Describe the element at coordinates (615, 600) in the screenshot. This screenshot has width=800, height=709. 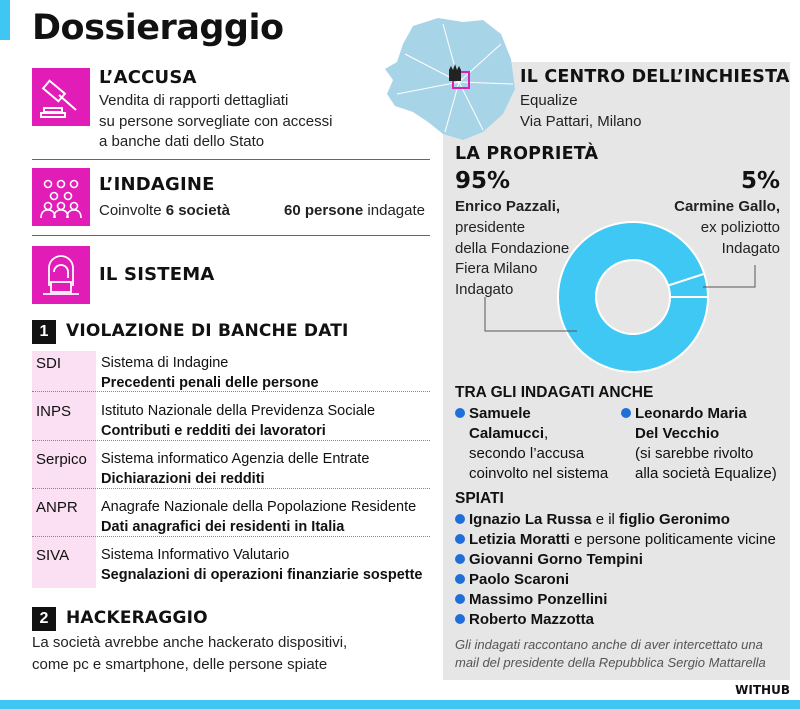
I see `spiato-item: Massimo Ponzellini` at that location.